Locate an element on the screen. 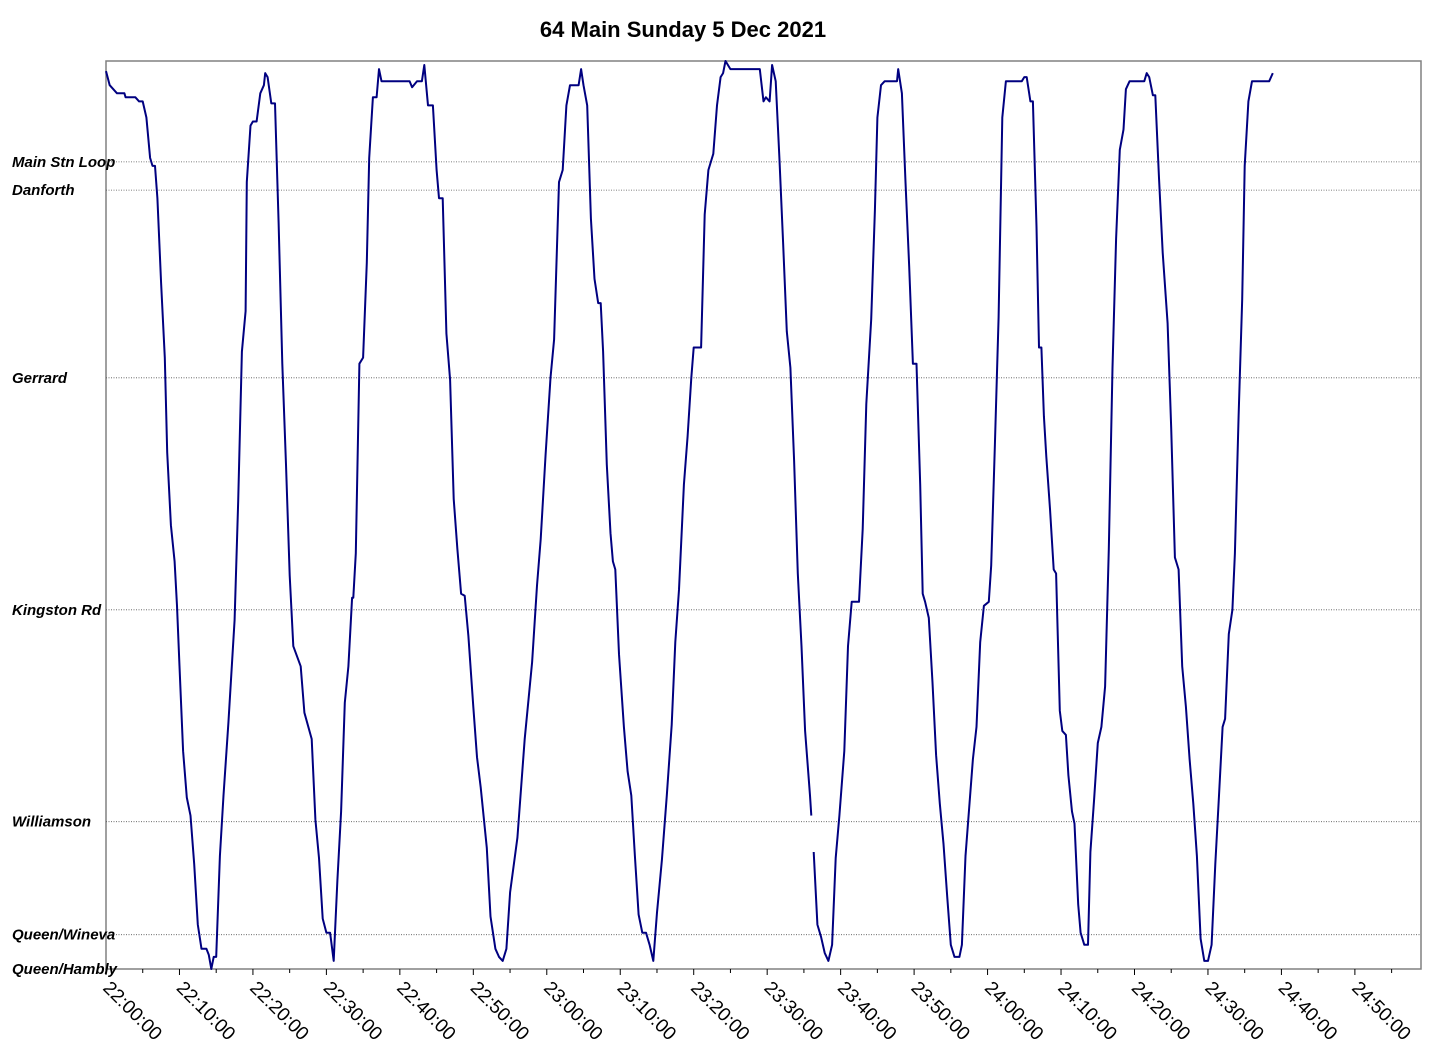 The image size is (1432, 1058). x-tick-label: 24:00:00 is located at coordinates (1013, 1011).